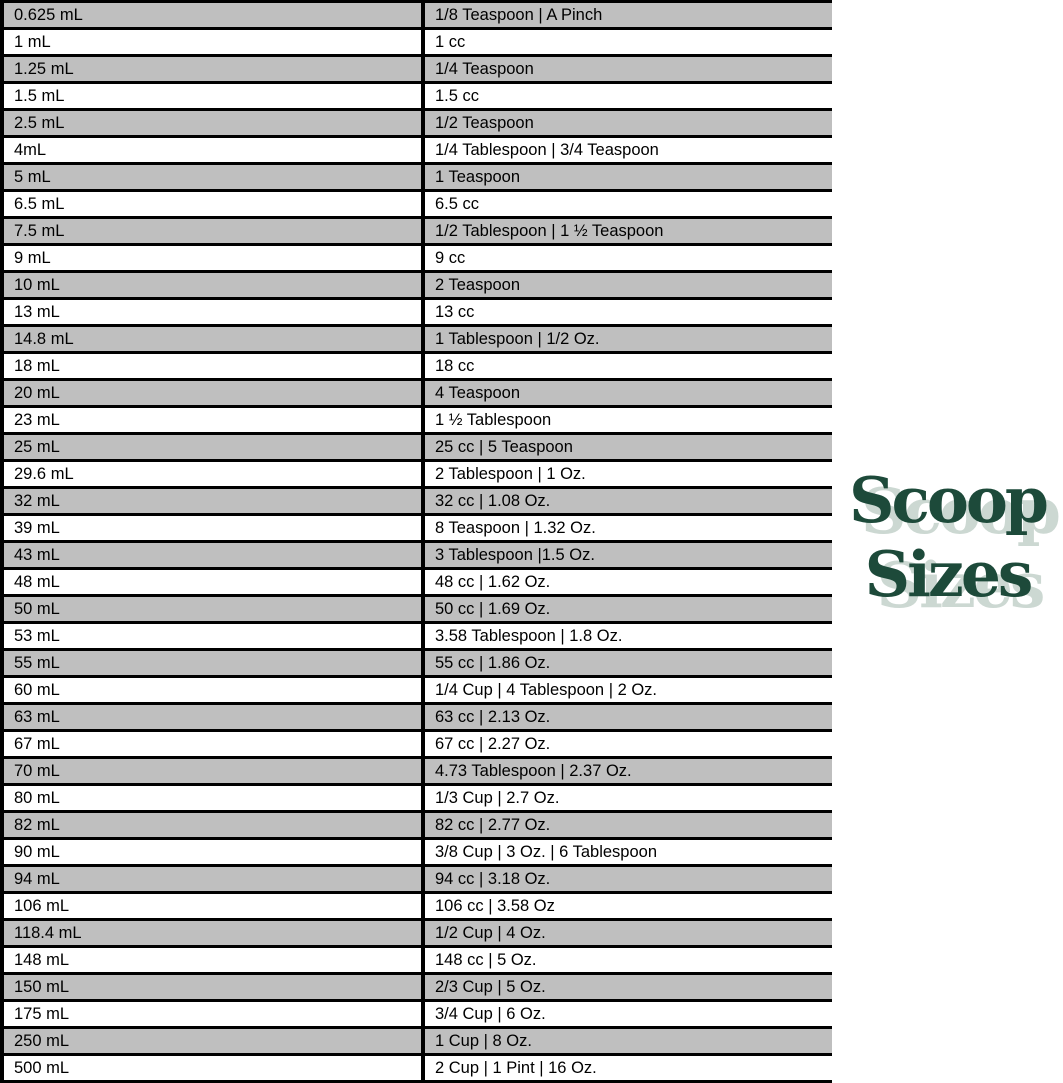  What do you see at coordinates (417, 851) in the screenshot?
I see `table-row: 90 mL 3/8 Cup | 3 Oz. | 6 Tablespoon` at bounding box center [417, 851].